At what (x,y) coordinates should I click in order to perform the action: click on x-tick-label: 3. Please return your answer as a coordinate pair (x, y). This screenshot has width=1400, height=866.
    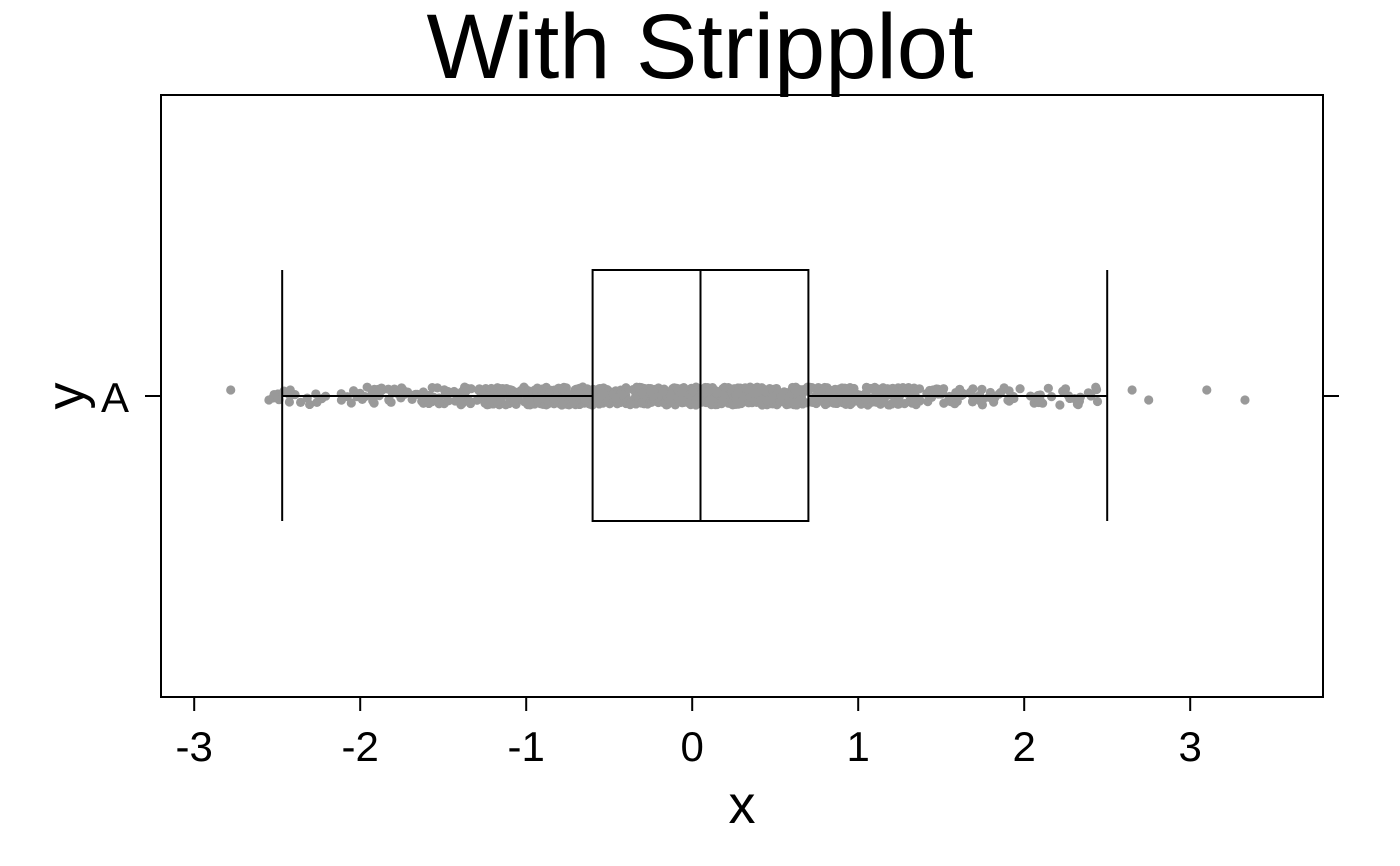
    Looking at the image, I should click on (1190, 746).